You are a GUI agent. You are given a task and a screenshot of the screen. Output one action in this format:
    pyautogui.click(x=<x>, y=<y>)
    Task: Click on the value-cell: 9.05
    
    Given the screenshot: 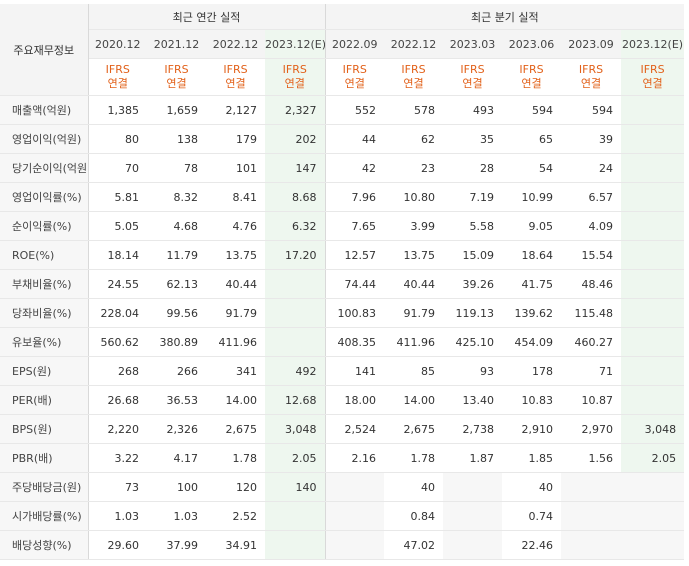 What is the action you would take?
    pyautogui.click(x=532, y=226)
    